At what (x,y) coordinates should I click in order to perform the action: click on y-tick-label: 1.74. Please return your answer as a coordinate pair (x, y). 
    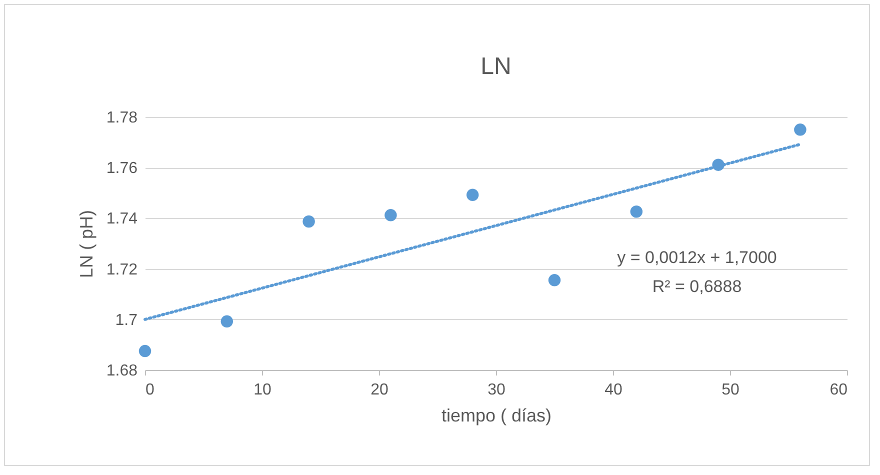
    Looking at the image, I should click on (122, 219).